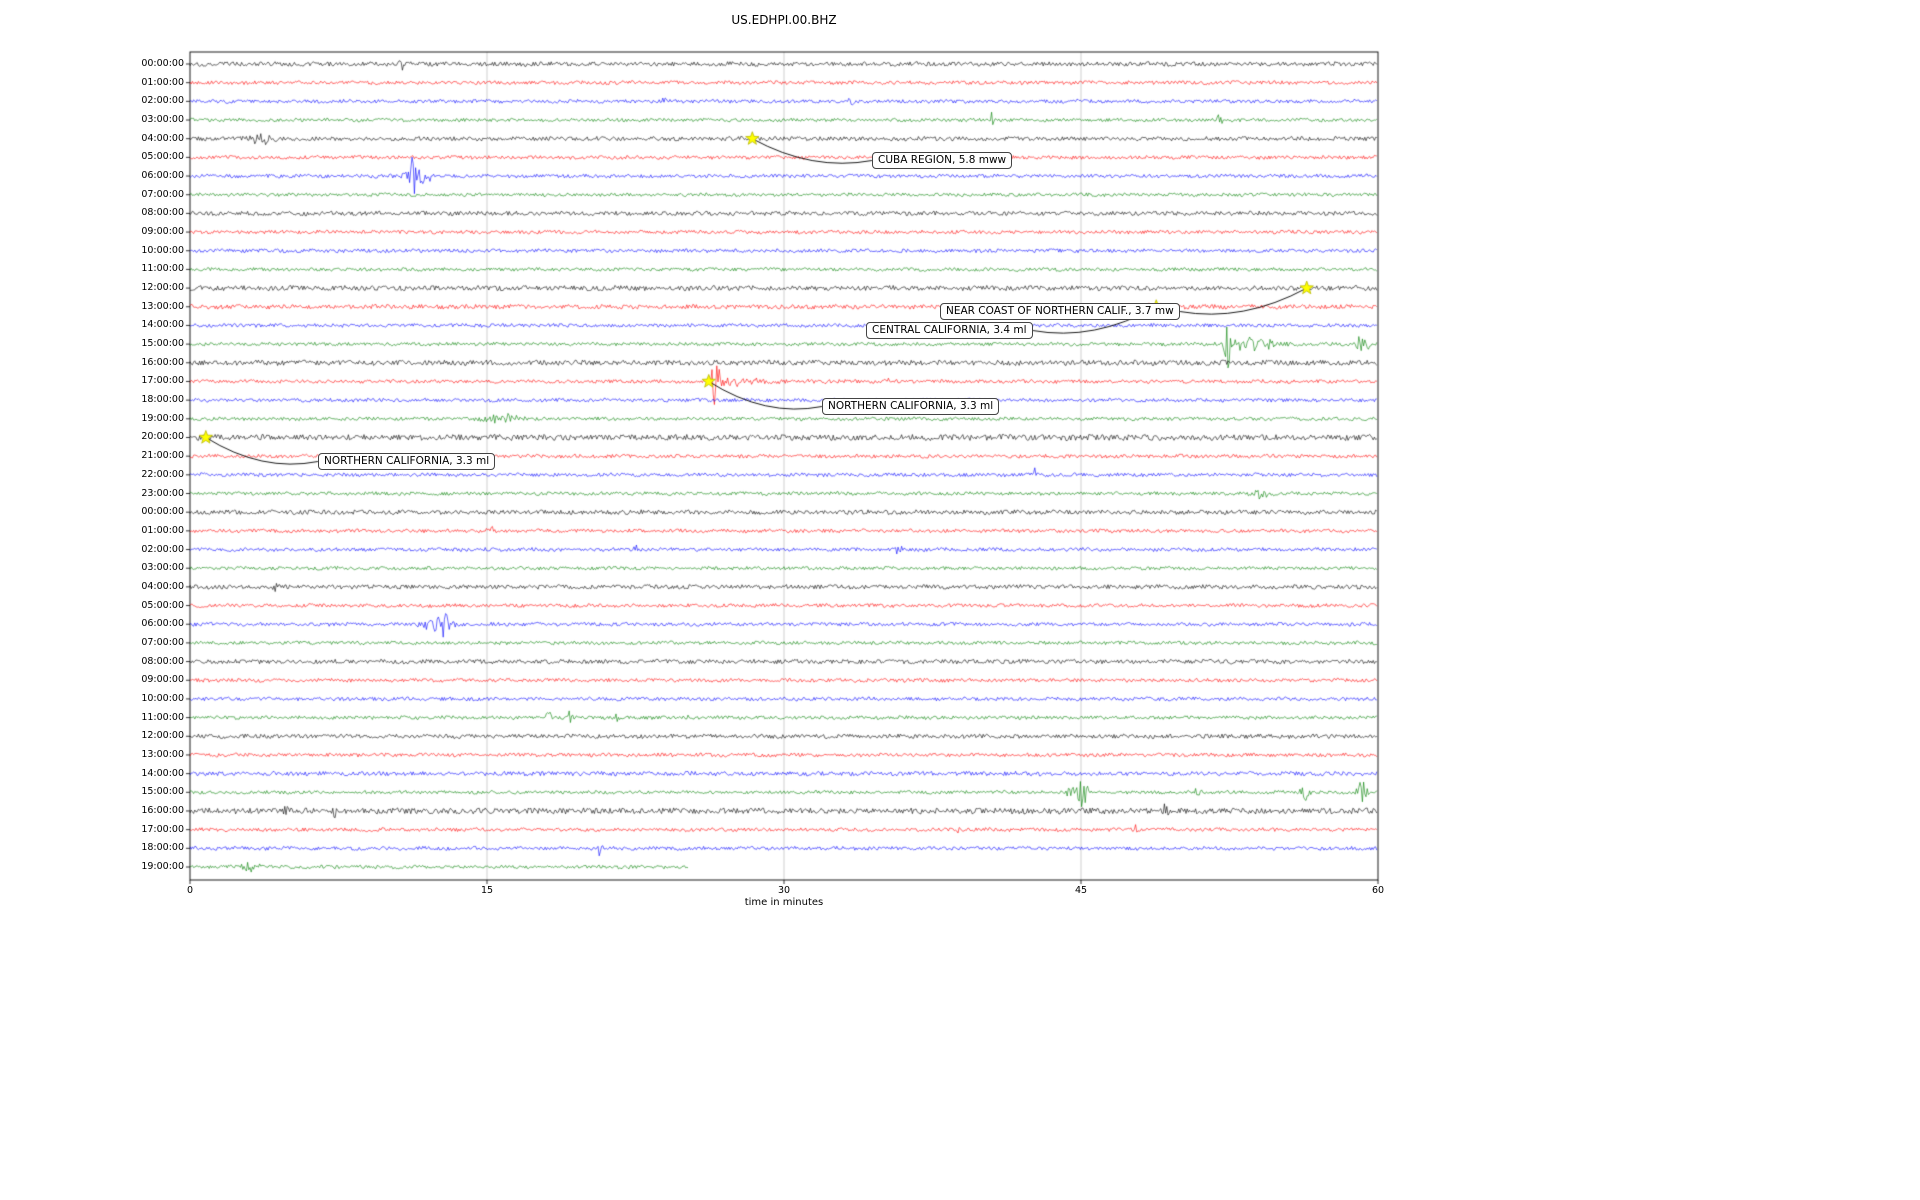  I want to click on x-tick-label: 45, so click(1081, 890).